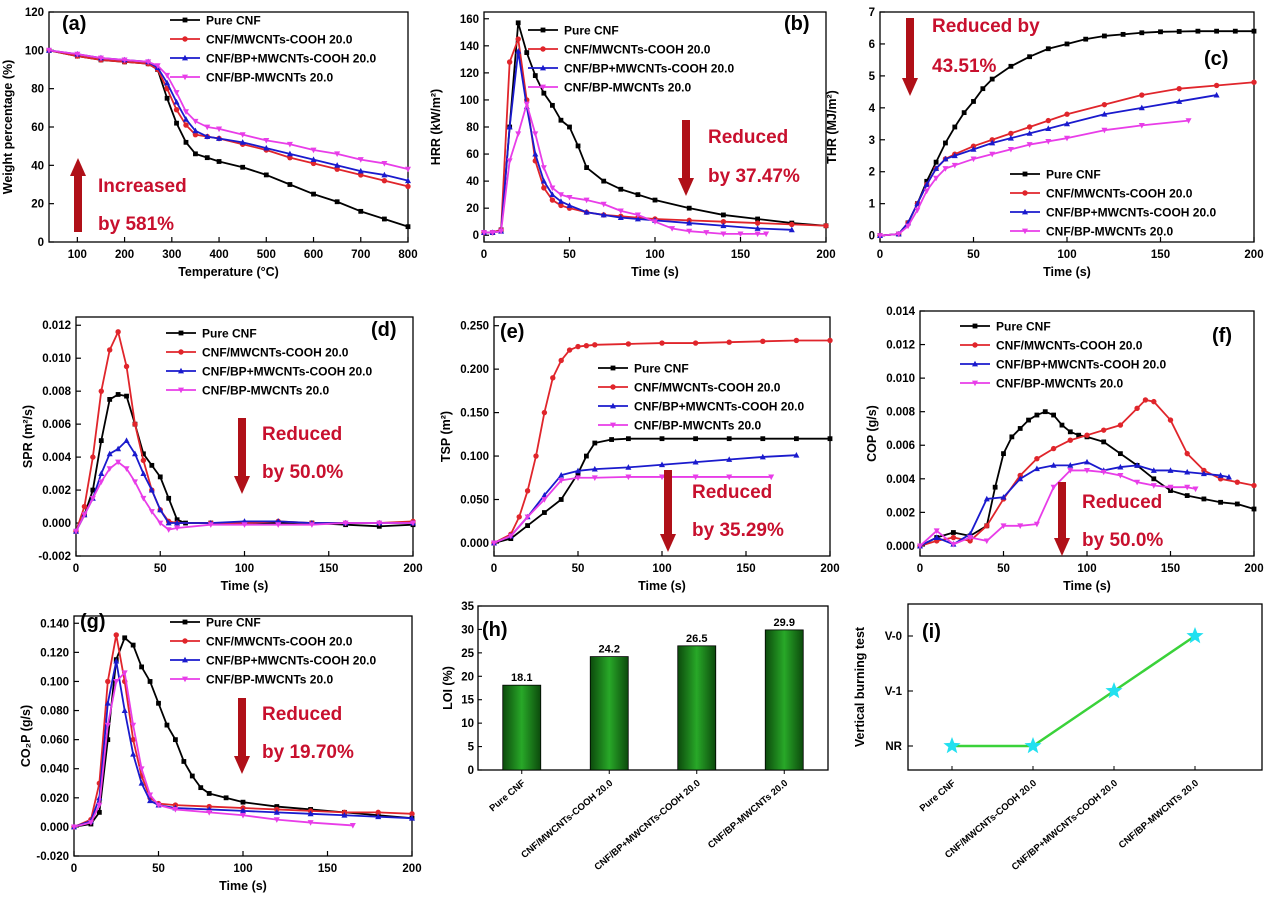  I want to click on x-axis-label: Temperature (°C), so click(228, 272).